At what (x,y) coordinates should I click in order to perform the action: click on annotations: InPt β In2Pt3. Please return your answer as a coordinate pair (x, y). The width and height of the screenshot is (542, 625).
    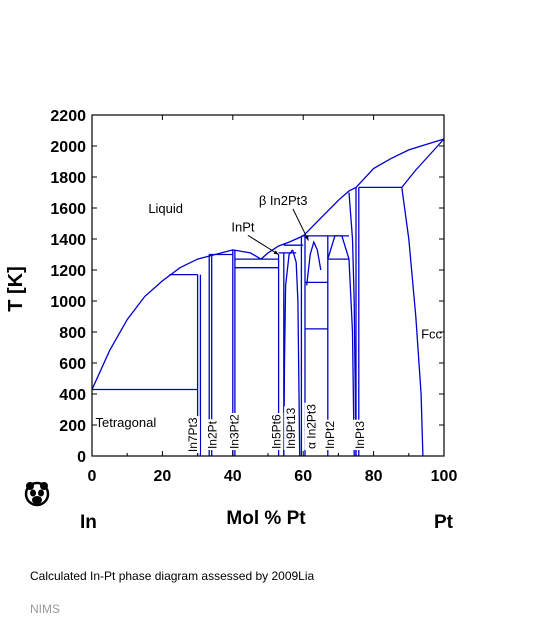
    Looking at the image, I should click on (270, 224).